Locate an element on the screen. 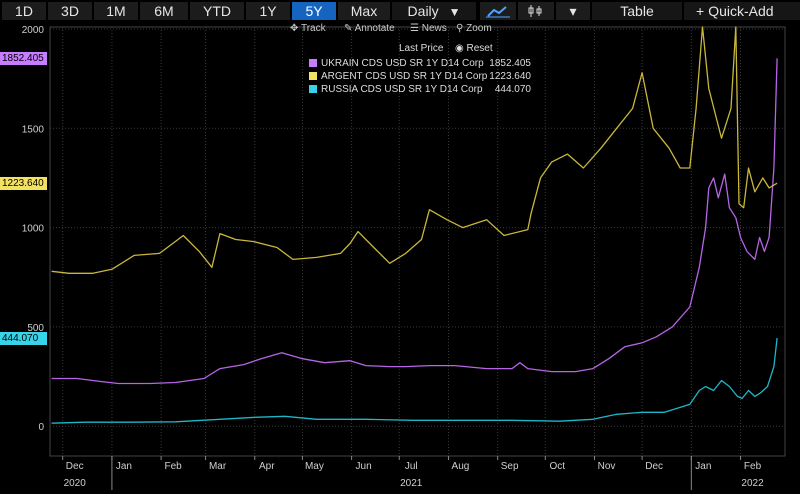 This screenshot has height=494, width=800. y-axis: 0 500 1000 1500 2000 is located at coordinates (33, 229).